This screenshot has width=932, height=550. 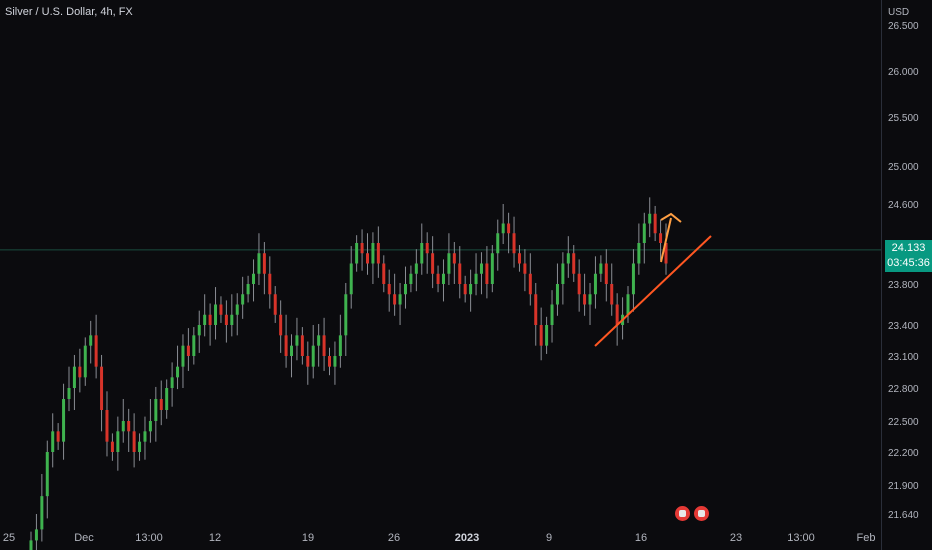 I want to click on price-tick-label: 23.800, so click(x=903, y=285).